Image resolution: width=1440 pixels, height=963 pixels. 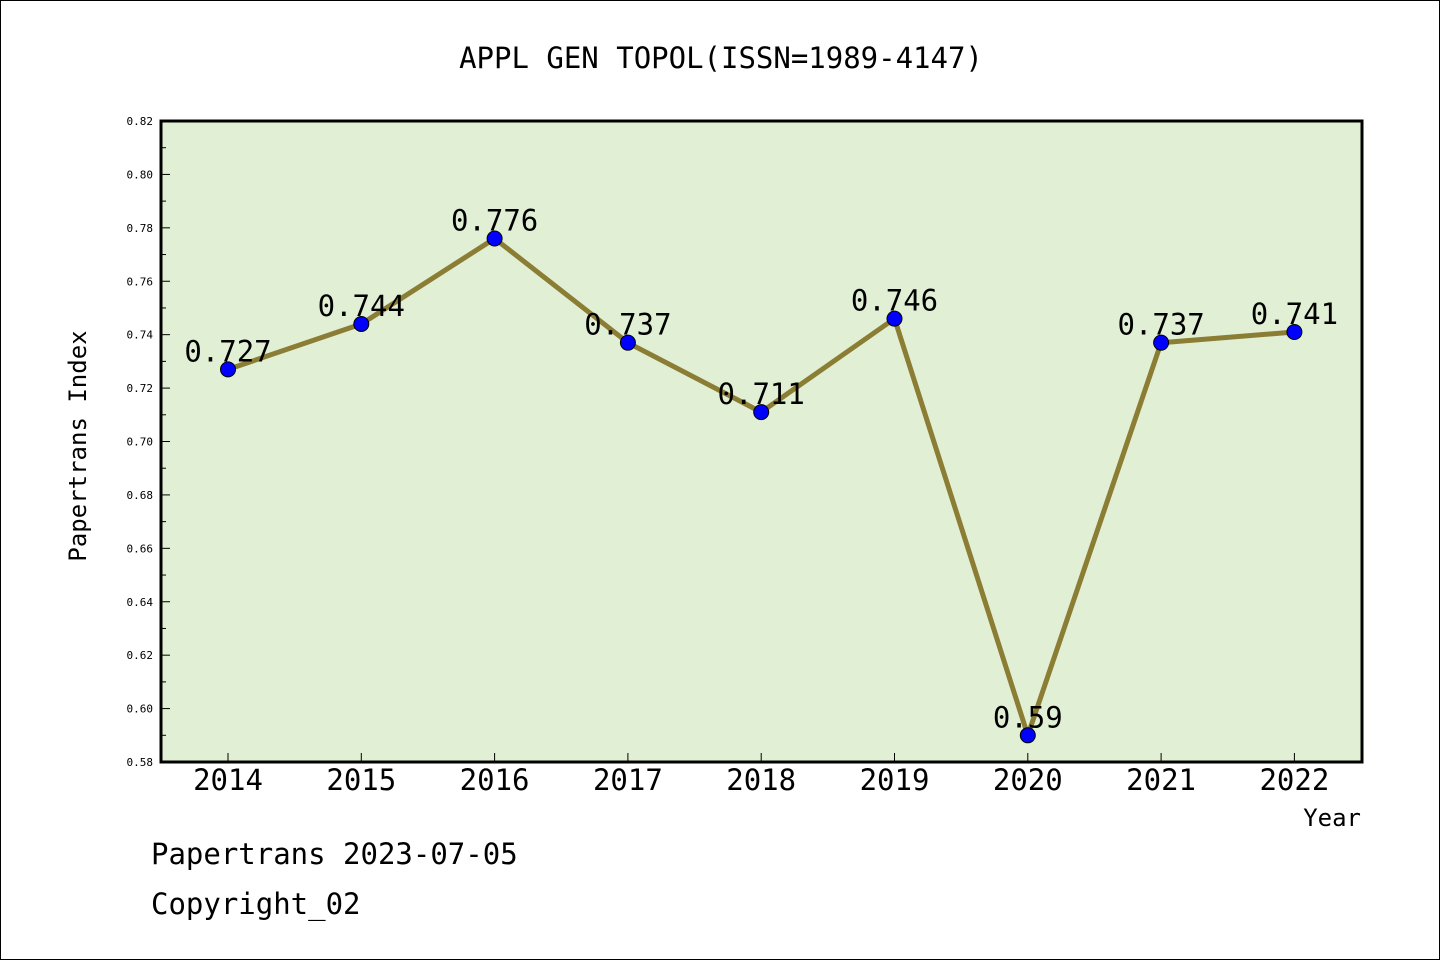 I want to click on data-label: 0.59, so click(x=1028, y=717).